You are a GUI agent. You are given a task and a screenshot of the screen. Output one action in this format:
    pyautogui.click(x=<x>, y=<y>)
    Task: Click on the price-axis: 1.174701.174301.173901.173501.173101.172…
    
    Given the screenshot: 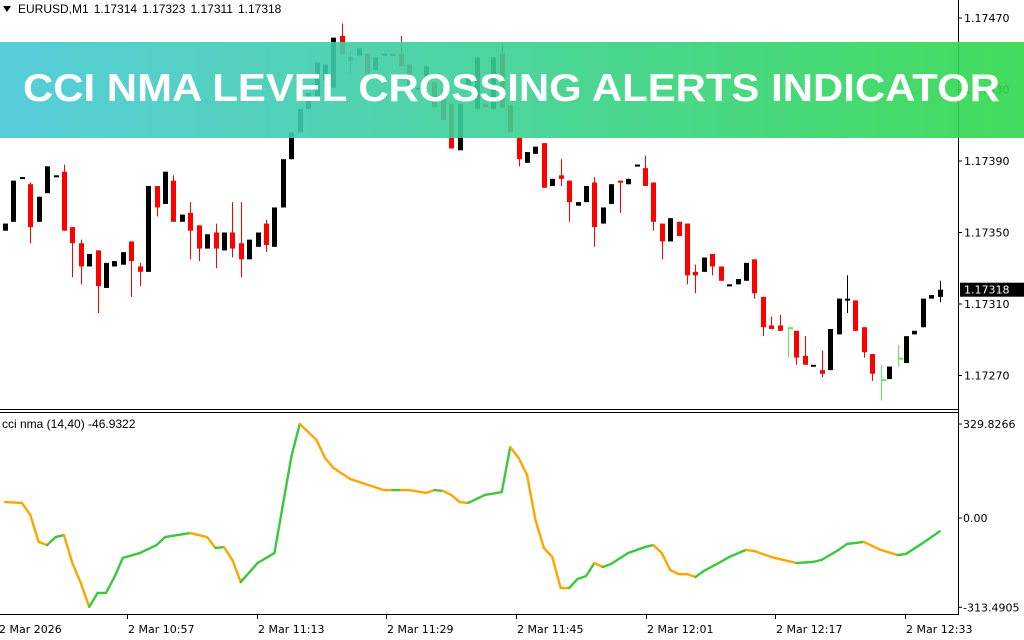 What is the action you would take?
    pyautogui.click(x=984, y=197)
    